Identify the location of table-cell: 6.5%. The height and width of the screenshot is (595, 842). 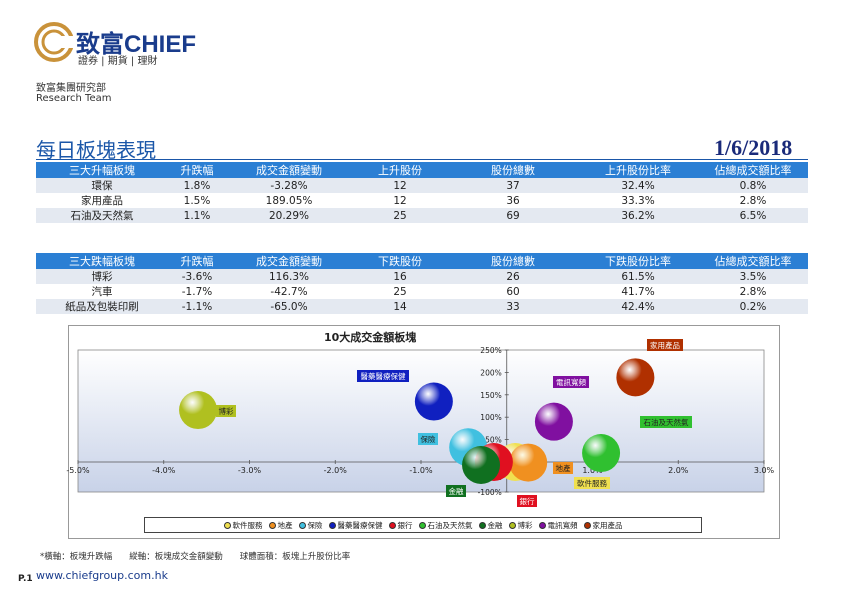
(753, 215).